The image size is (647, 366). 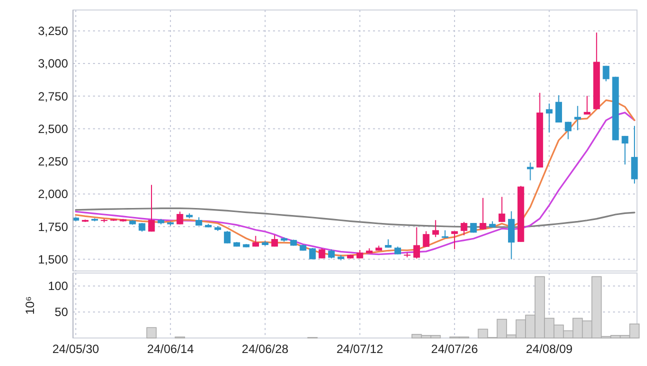 What do you see at coordinates (360, 349) in the screenshot?
I see `x-tick-label: 24/07/12` at bounding box center [360, 349].